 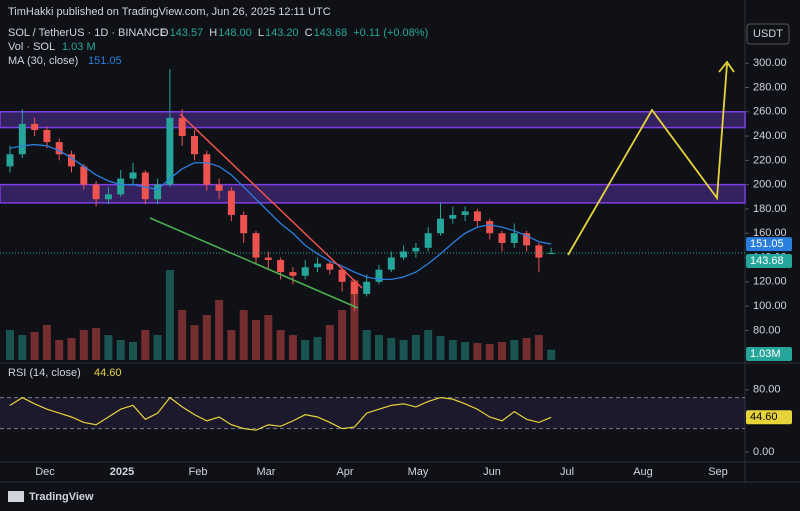 I want to click on x-tick-label: Apr, so click(x=344, y=472).